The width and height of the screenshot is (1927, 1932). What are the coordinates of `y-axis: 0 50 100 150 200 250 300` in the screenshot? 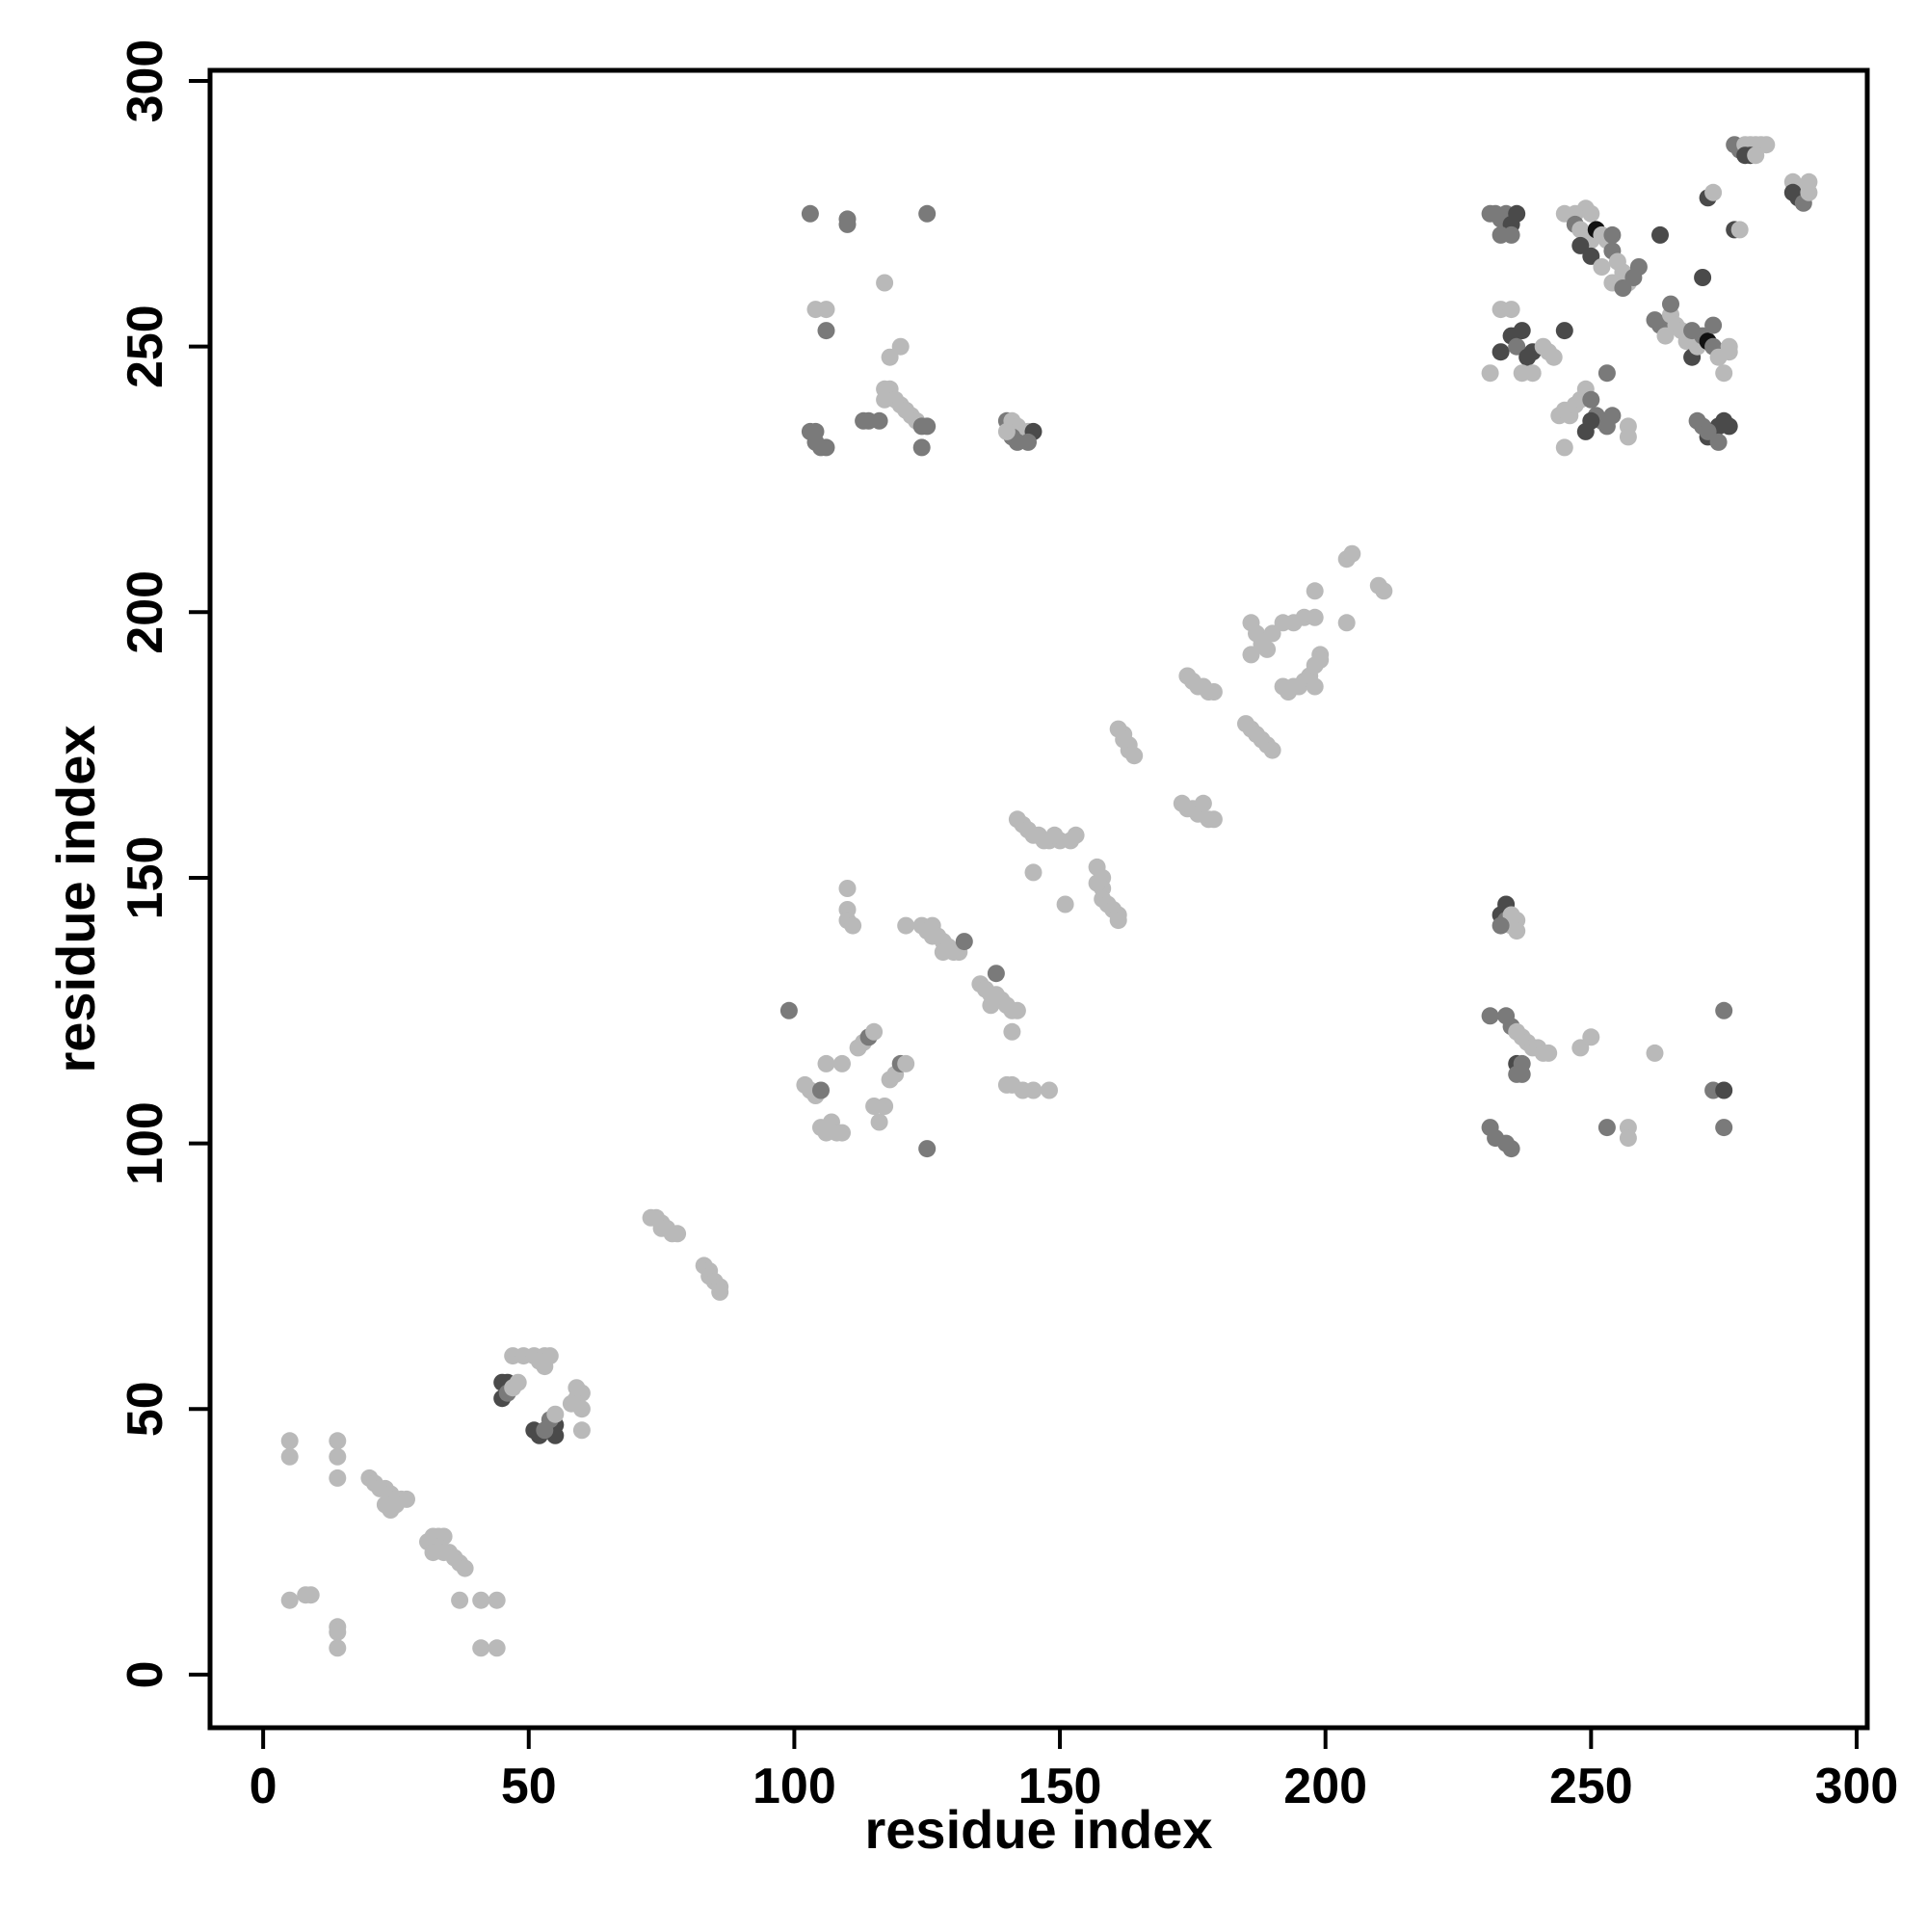 It's located at (164, 864).